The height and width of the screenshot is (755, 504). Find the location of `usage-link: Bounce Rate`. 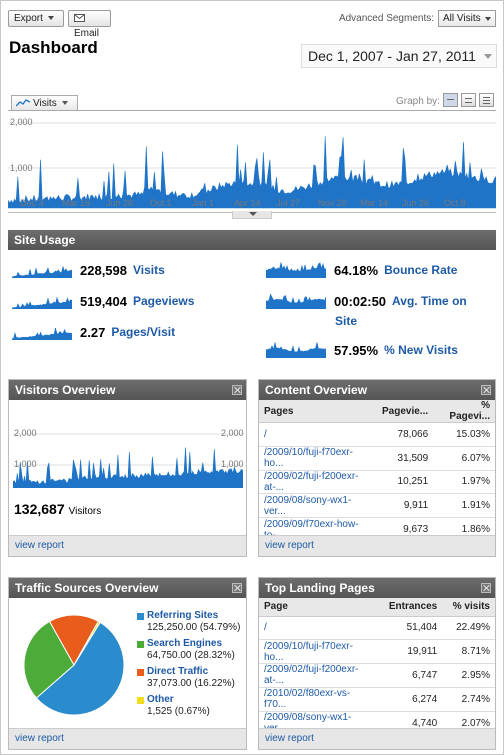

usage-link: Bounce Rate is located at coordinates (421, 270).